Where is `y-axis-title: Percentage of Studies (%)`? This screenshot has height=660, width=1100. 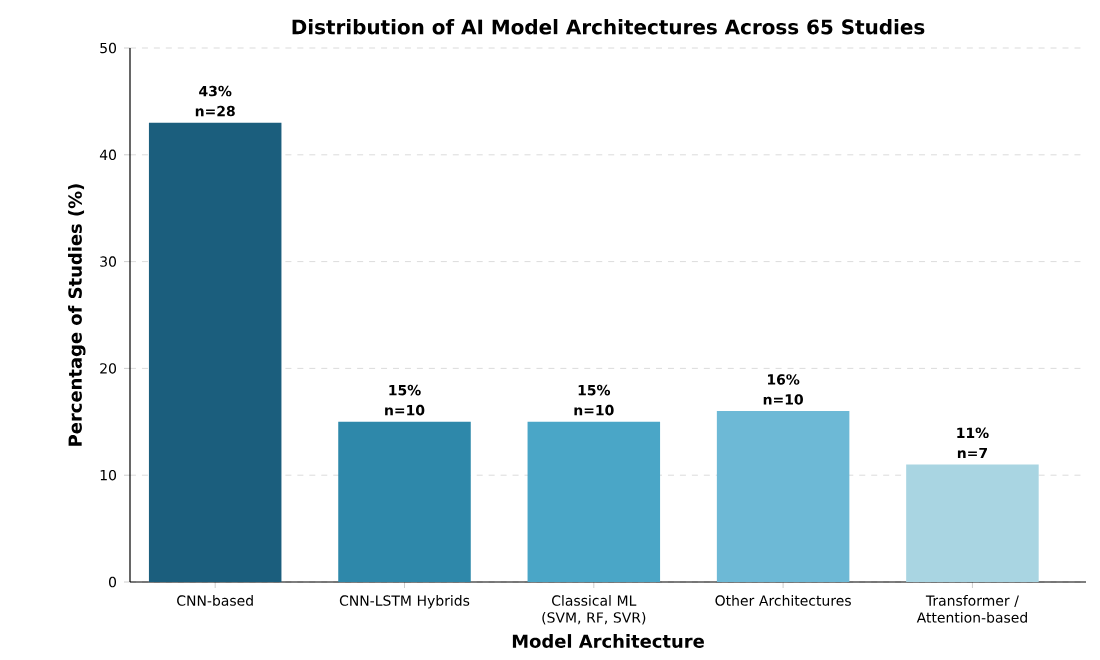
y-axis-title: Percentage of Studies (%) is located at coordinates (77, 315).